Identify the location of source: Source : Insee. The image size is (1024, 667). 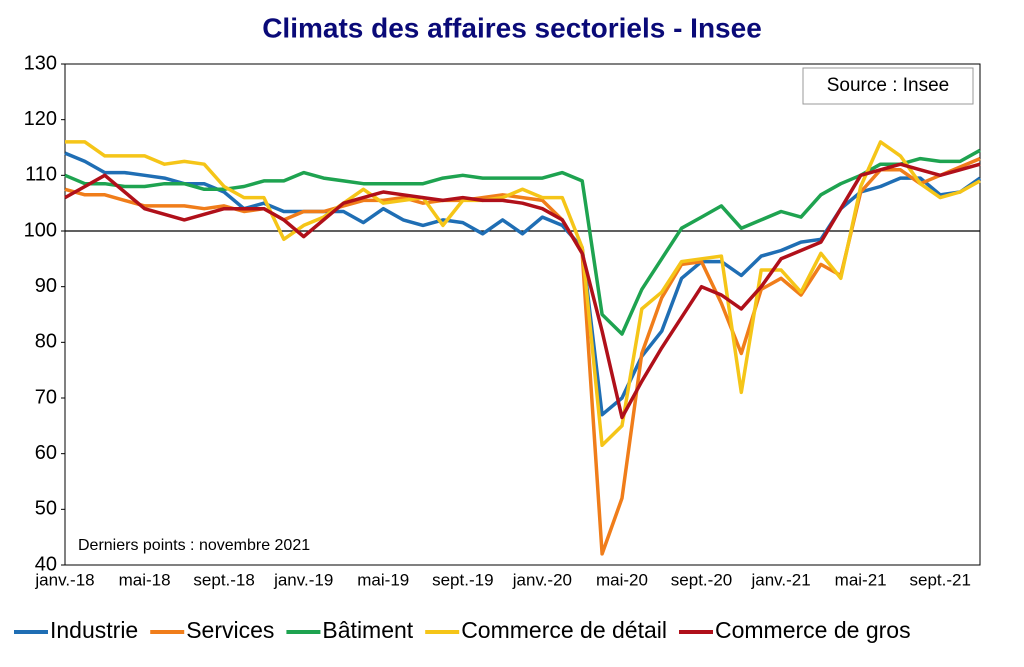
(888, 85).